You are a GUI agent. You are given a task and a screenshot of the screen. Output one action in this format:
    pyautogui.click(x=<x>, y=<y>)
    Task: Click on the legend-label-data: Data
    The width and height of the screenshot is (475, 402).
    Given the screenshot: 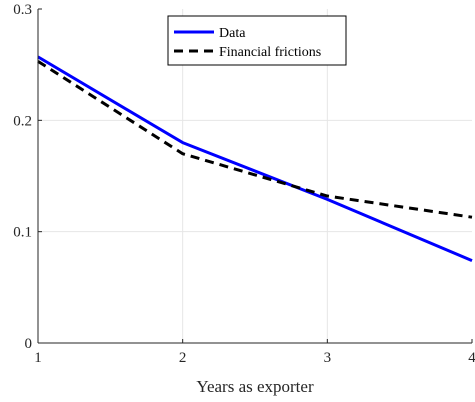 What is the action you would take?
    pyautogui.click(x=232, y=33)
    